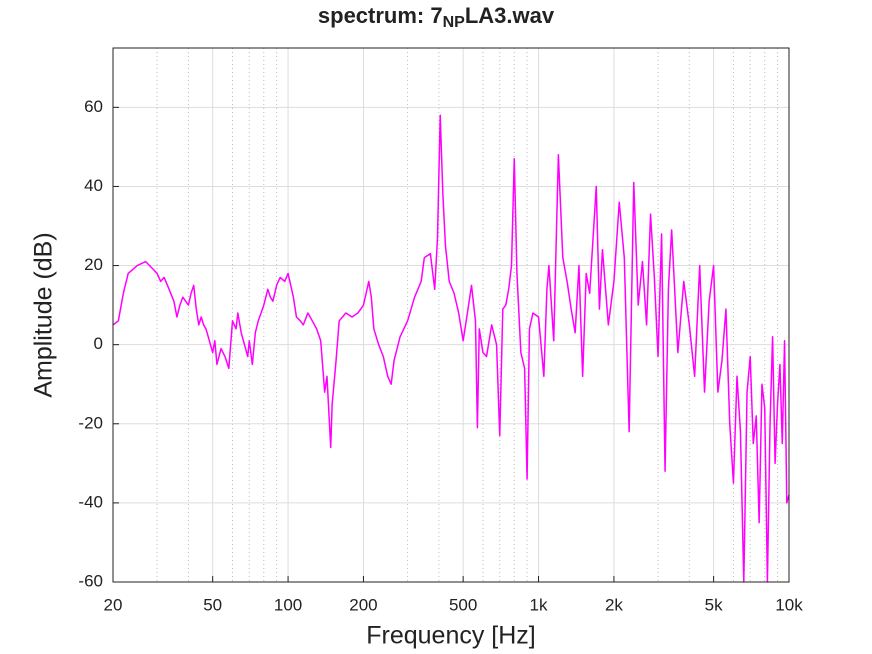 The height and width of the screenshot is (654, 872). What do you see at coordinates (212, 604) in the screenshot?
I see `x-tick-label: 50` at bounding box center [212, 604].